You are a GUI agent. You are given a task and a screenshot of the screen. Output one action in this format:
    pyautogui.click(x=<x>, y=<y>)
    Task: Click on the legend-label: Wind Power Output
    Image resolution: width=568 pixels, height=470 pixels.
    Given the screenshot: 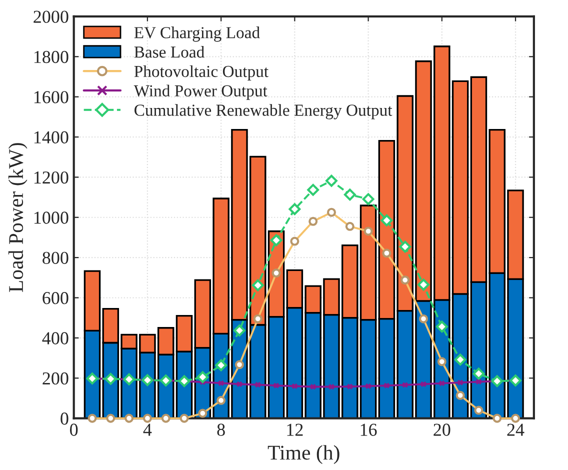 What is the action you would take?
    pyautogui.click(x=201, y=92)
    